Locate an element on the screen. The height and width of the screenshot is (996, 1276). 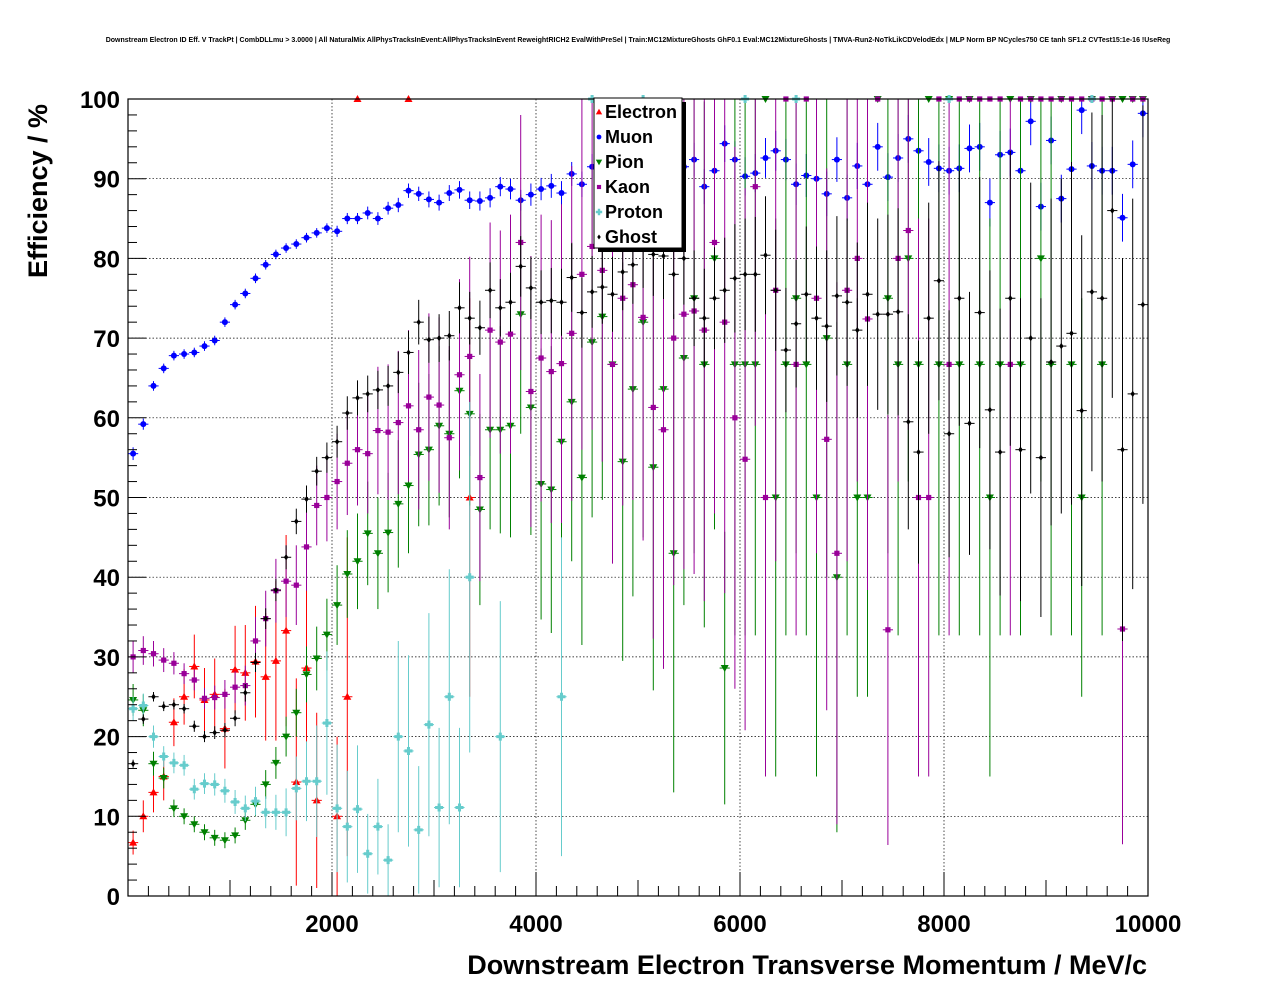
x-tick-label: 4000 is located at coordinates (535, 924).